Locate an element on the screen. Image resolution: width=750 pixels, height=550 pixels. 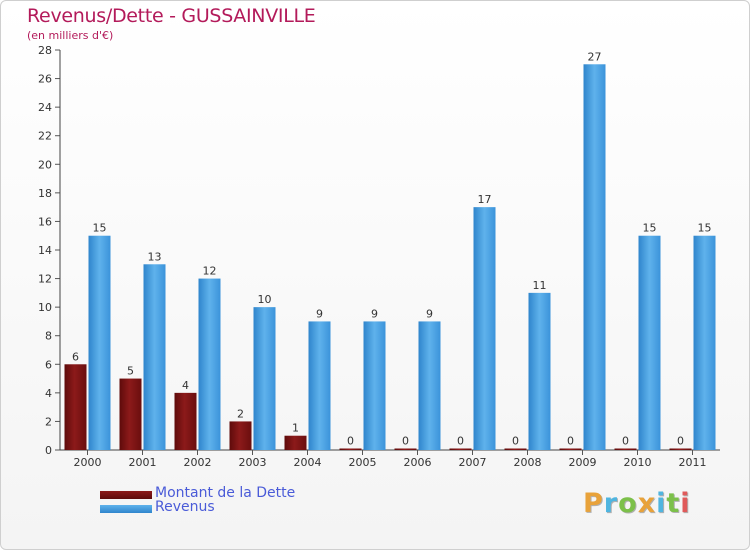
x-tick-label: 2001 is located at coordinates (143, 462).